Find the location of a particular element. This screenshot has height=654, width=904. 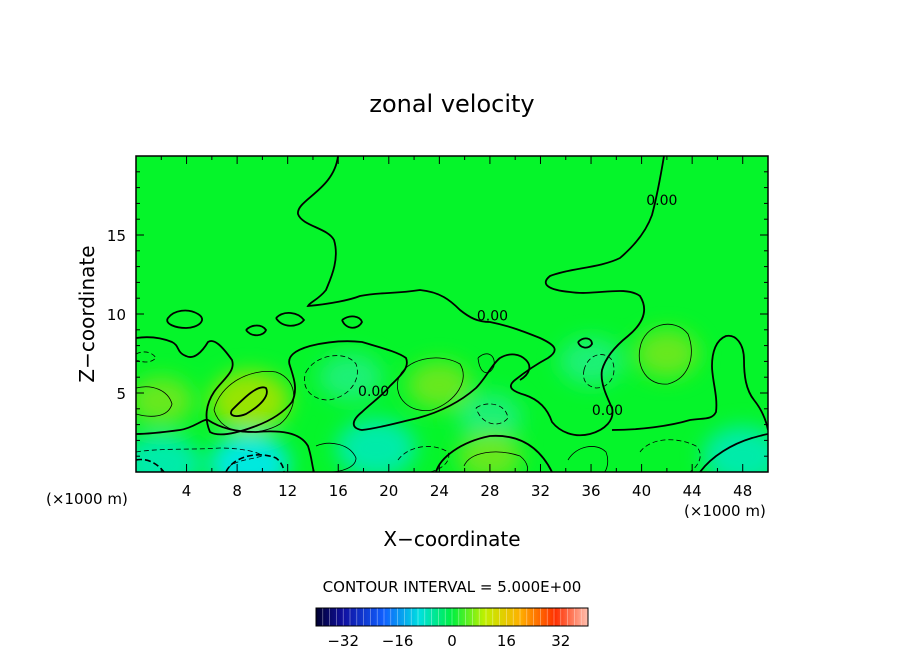

chart-title: zonal velocity is located at coordinates (451, 104).